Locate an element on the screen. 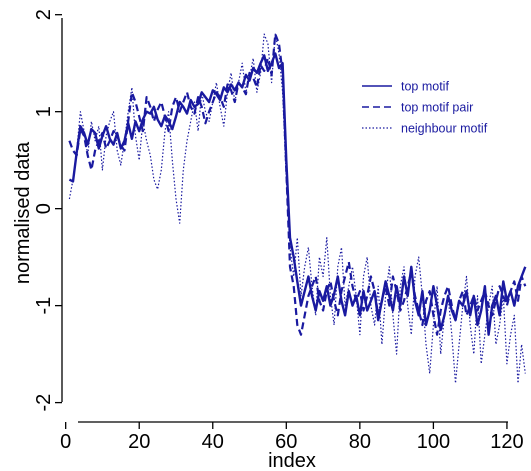 The width and height of the screenshot is (531, 471). y-tick-label-1: -1 is located at coordinates (44, 306).